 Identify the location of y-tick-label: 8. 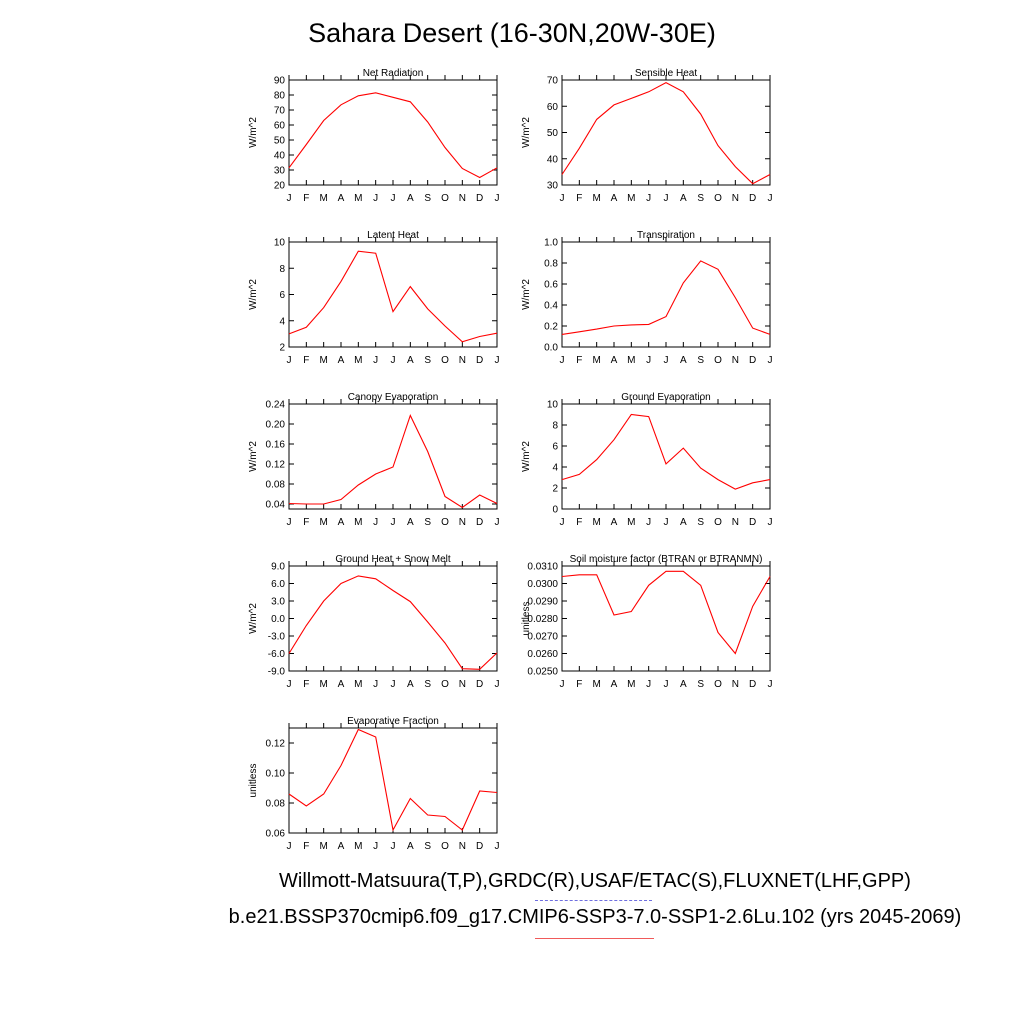
(555, 426).